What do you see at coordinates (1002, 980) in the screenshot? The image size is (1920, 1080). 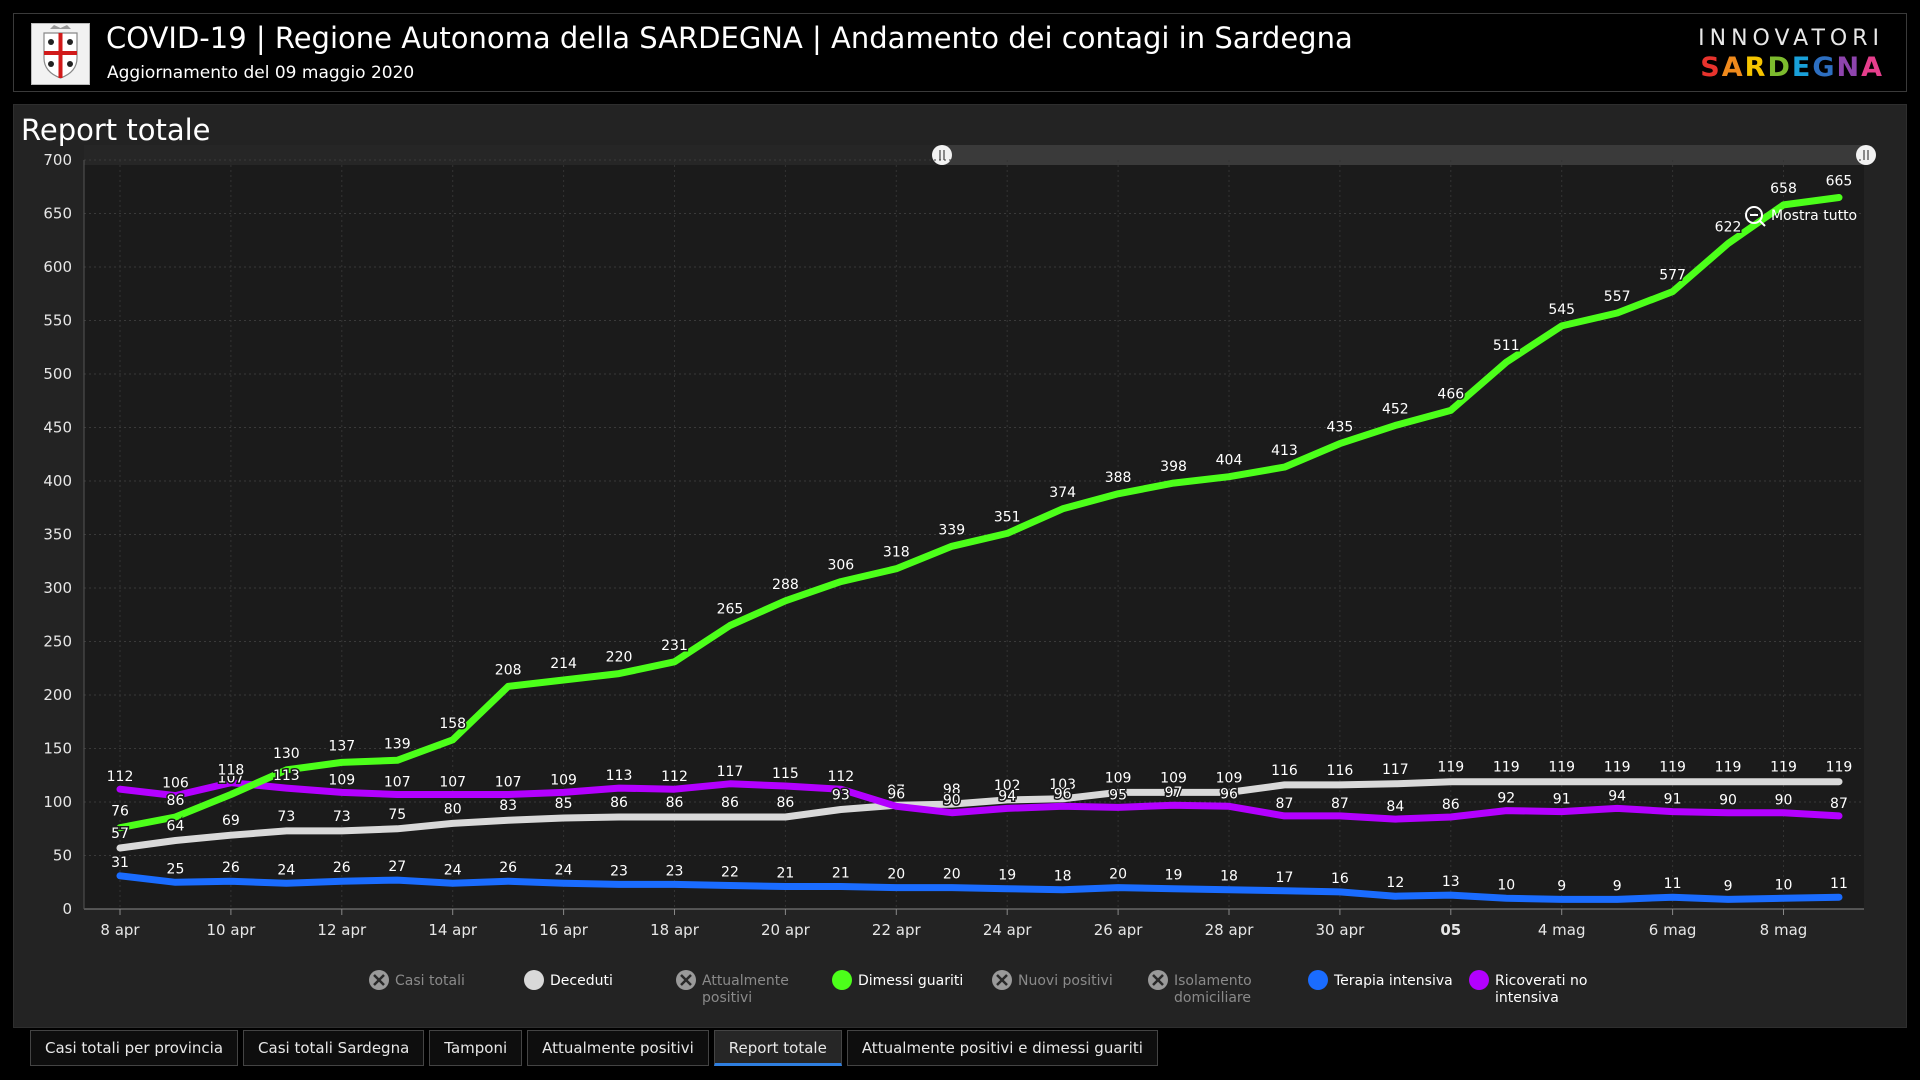 I see `hidden-mark-icon` at bounding box center [1002, 980].